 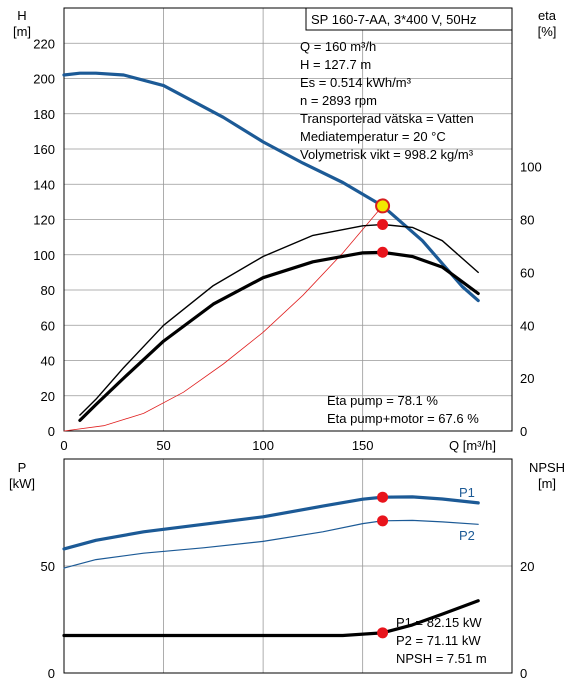 I want to click on left-y-tick-label: 60, so click(x=48, y=325).